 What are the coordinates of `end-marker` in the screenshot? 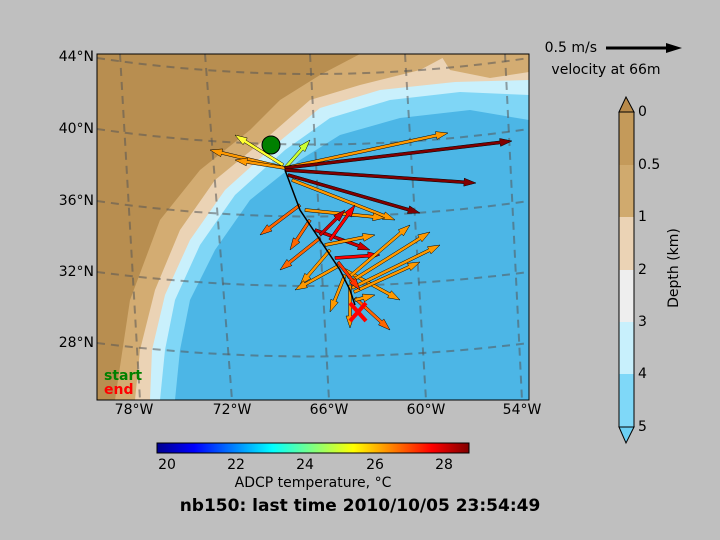 It's located at (358, 312).